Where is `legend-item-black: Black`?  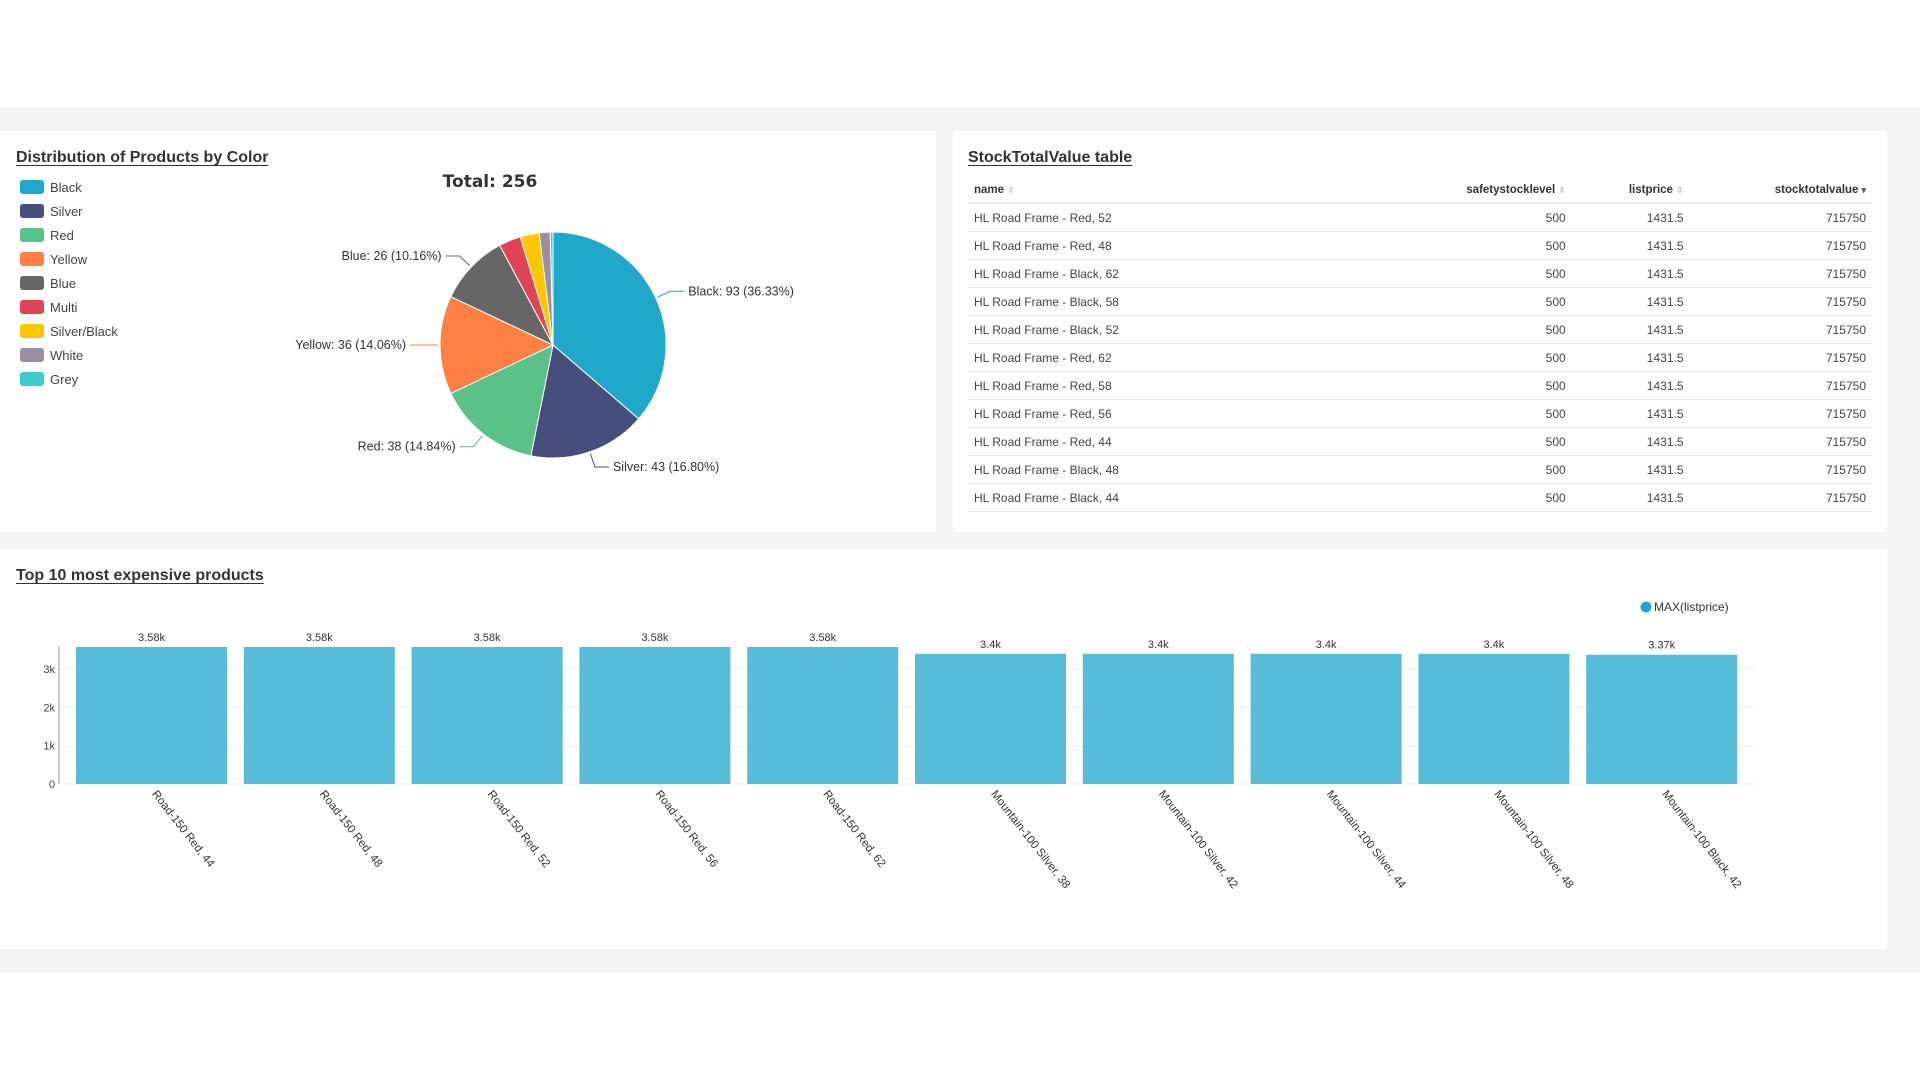
legend-item-black: Black is located at coordinates (51, 187).